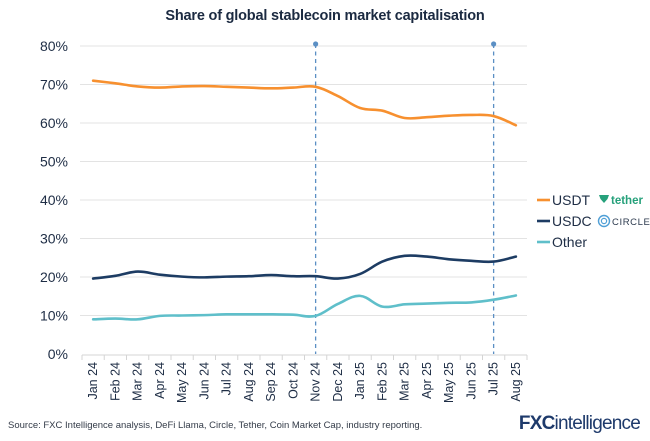  I want to click on series-line-usdc, so click(304, 267).